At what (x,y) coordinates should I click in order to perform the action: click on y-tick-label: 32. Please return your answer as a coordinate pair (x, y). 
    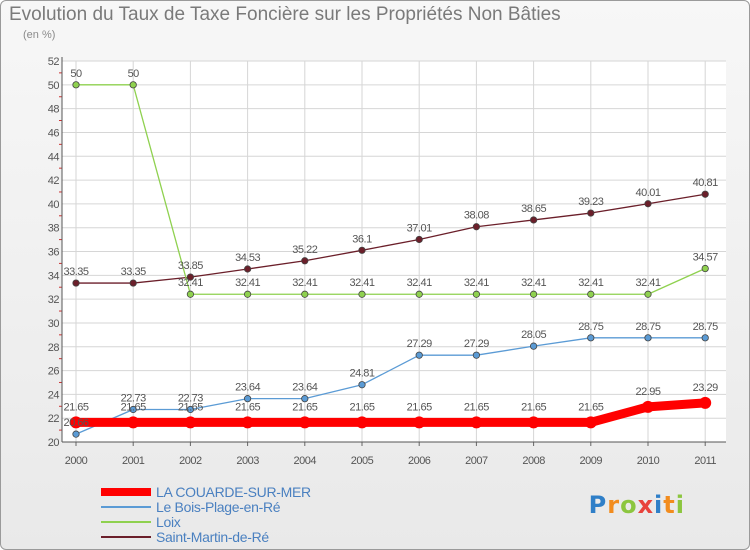
    Looking at the image, I should click on (54, 300).